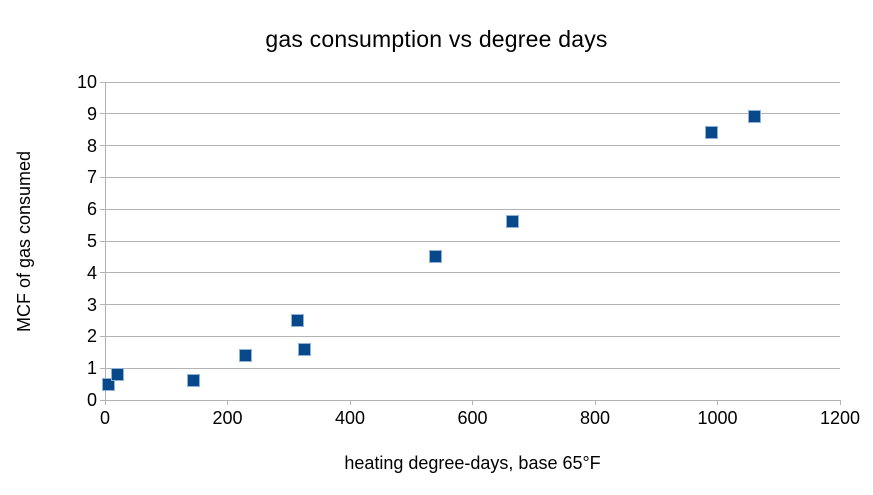  What do you see at coordinates (595, 418) in the screenshot?
I see `x-tick-label: 800` at bounding box center [595, 418].